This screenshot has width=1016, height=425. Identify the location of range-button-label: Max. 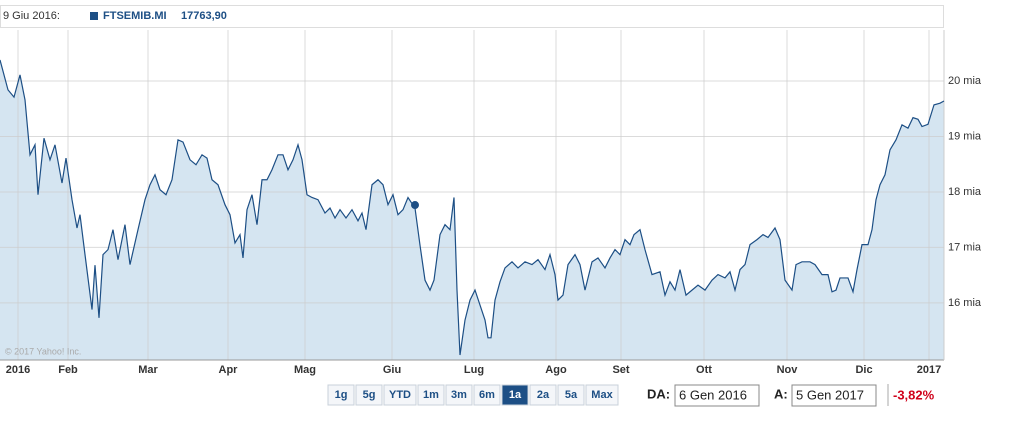
(602, 395).